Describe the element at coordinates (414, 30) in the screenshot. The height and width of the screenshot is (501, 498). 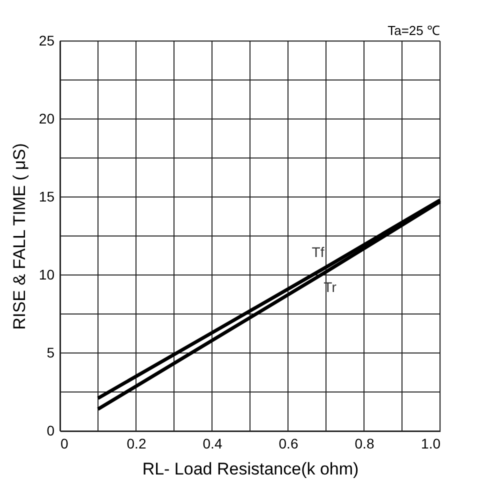
I see `text: Ta=25 ℃` at that location.